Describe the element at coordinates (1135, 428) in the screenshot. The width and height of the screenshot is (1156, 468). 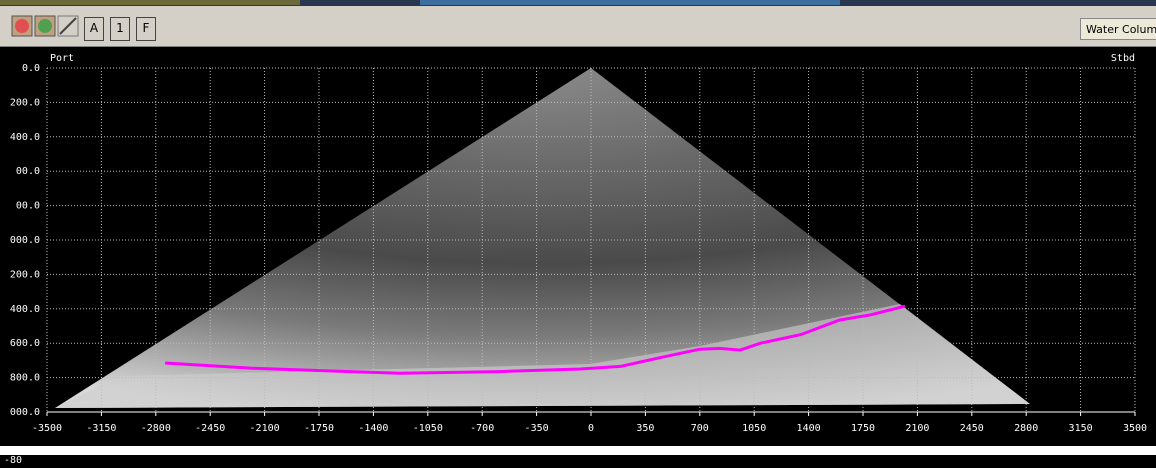
I see `x-tick-label: 3500` at that location.